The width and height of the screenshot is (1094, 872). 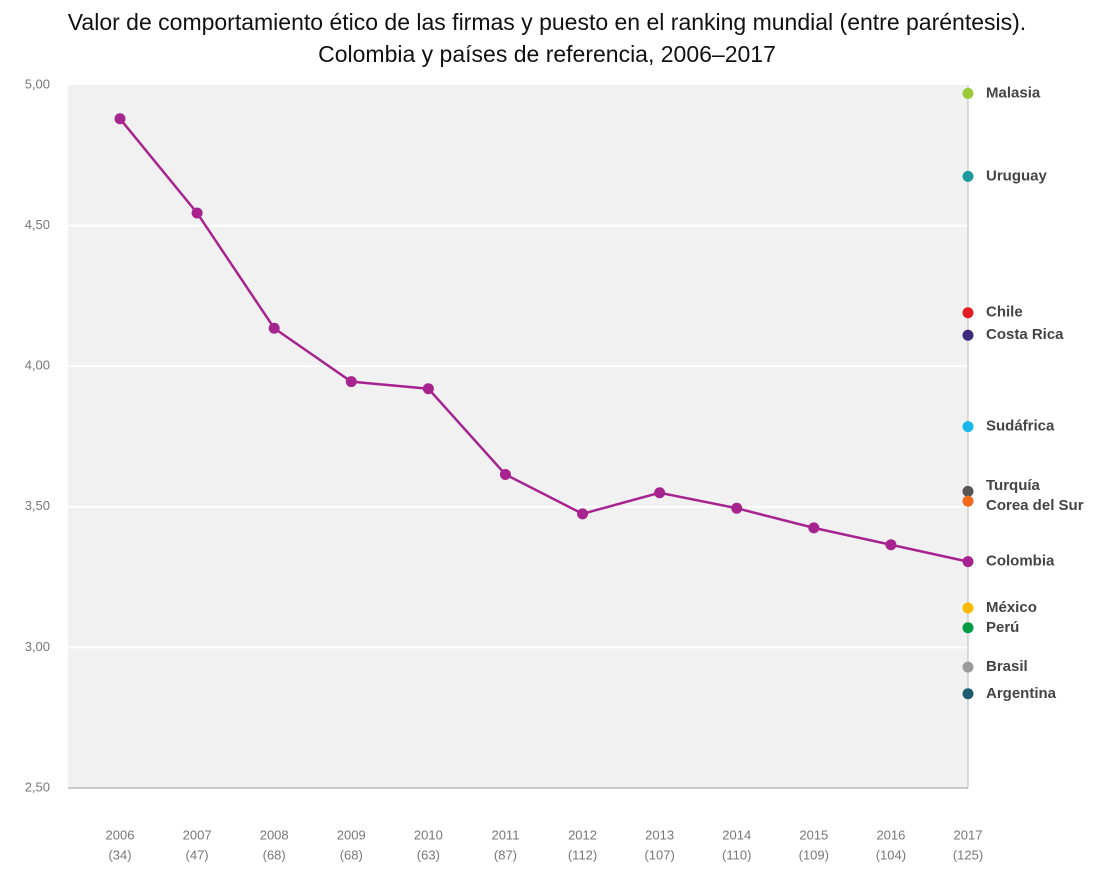 What do you see at coordinates (1025, 334) in the screenshot?
I see `reference-label: Costa Rica` at bounding box center [1025, 334].